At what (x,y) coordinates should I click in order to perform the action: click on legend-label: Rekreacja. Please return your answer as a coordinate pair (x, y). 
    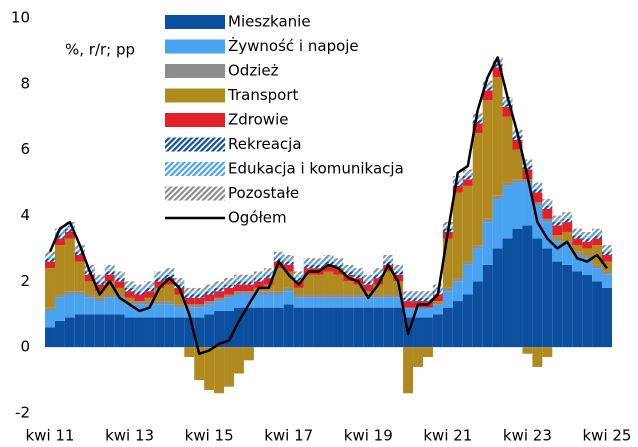
    Looking at the image, I should click on (265, 144).